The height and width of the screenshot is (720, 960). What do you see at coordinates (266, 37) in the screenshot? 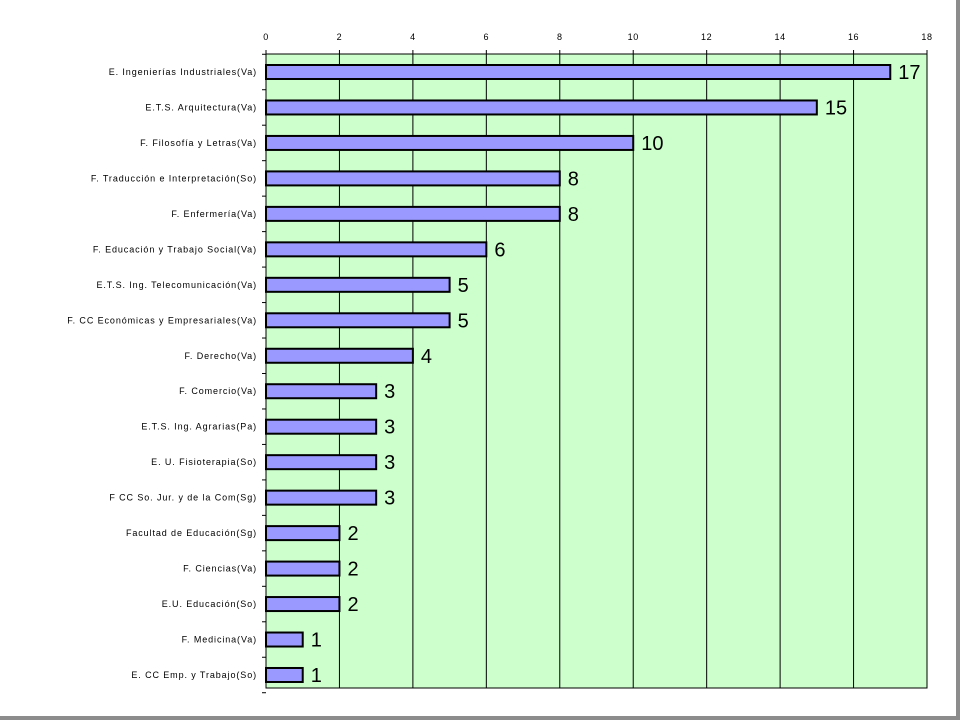
I see `x-tick-label: 0` at bounding box center [266, 37].